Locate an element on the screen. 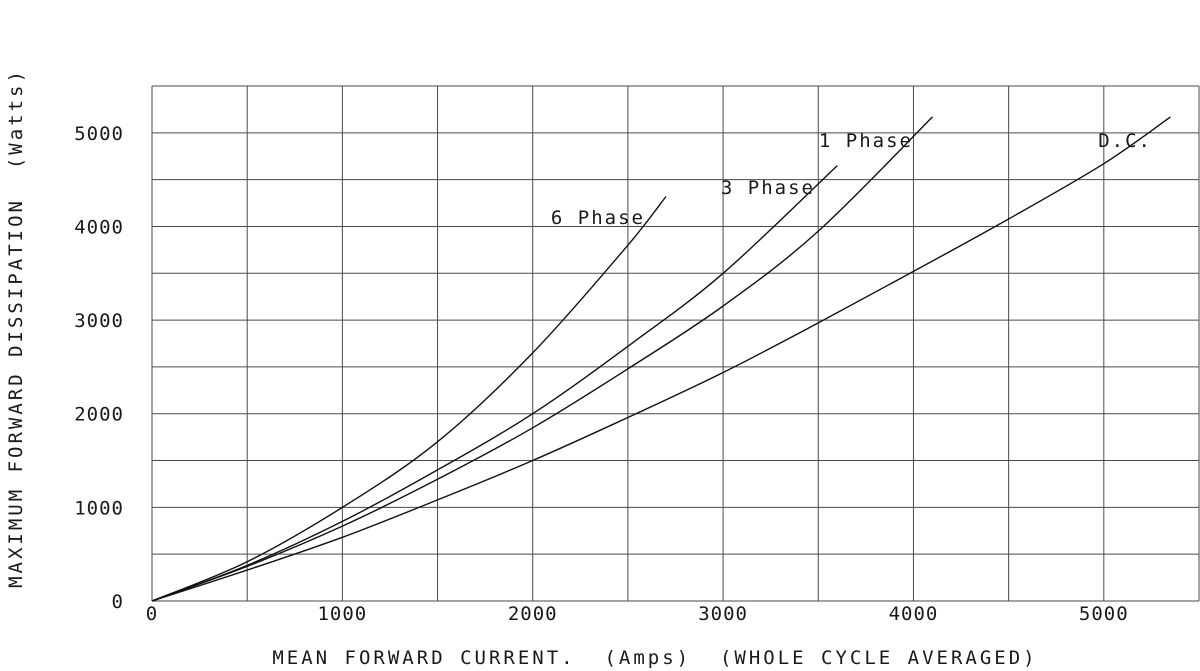  y-tick-label: 1000 is located at coordinates (99, 508).